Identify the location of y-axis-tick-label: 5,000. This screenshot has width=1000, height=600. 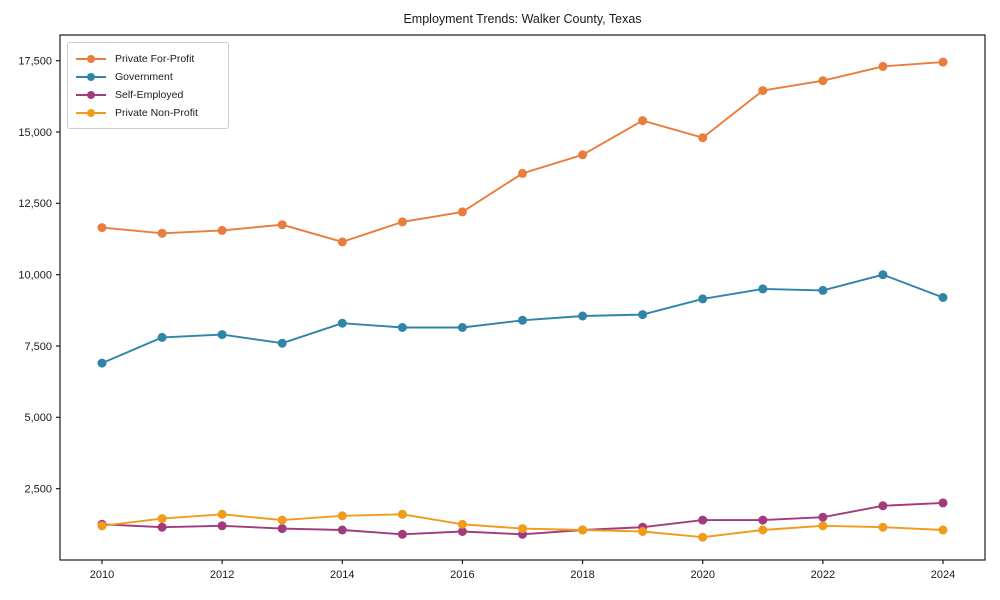
(38, 418).